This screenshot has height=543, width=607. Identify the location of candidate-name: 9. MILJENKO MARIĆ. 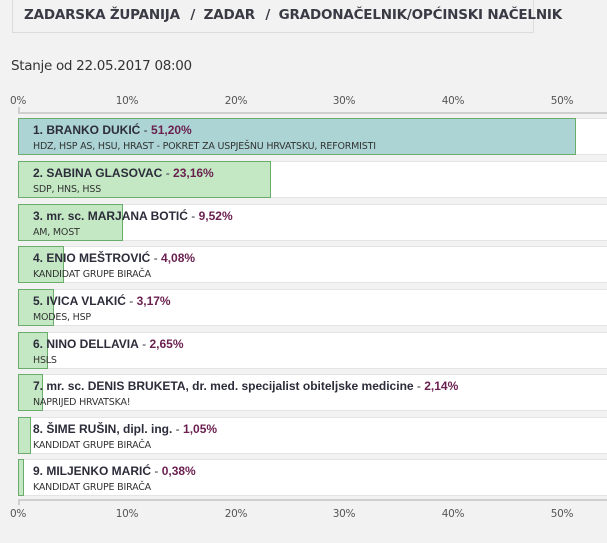
(92, 471).